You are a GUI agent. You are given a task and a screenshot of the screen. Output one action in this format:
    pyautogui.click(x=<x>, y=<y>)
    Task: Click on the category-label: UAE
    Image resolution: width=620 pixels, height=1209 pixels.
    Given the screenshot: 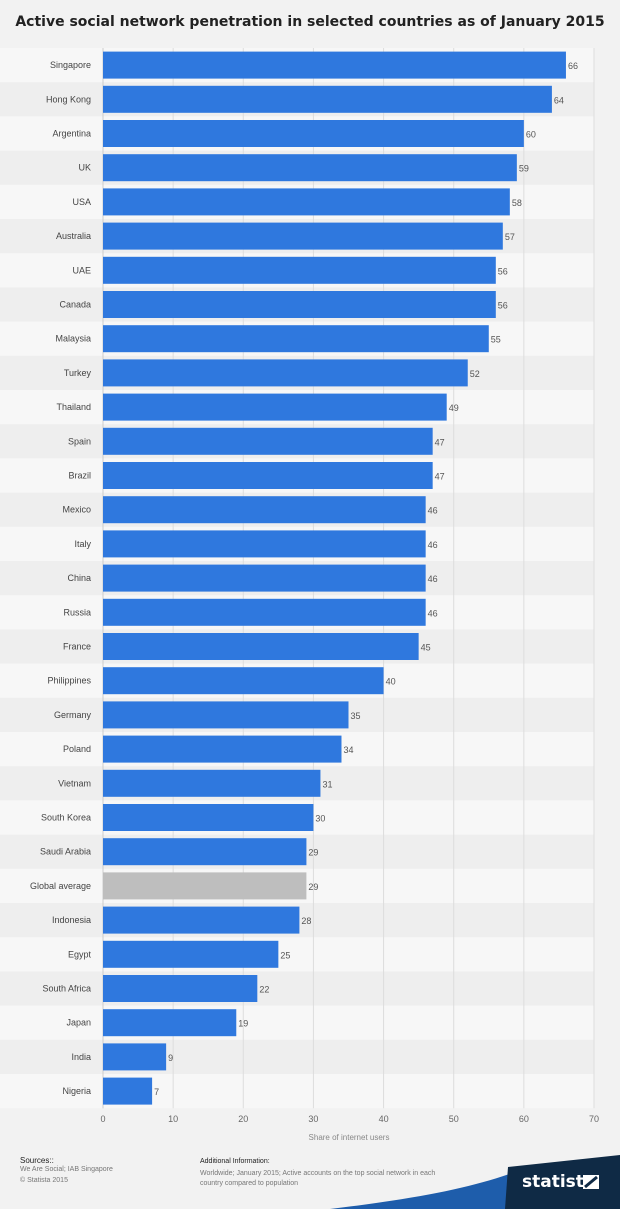 What is the action you would take?
    pyautogui.click(x=81, y=270)
    